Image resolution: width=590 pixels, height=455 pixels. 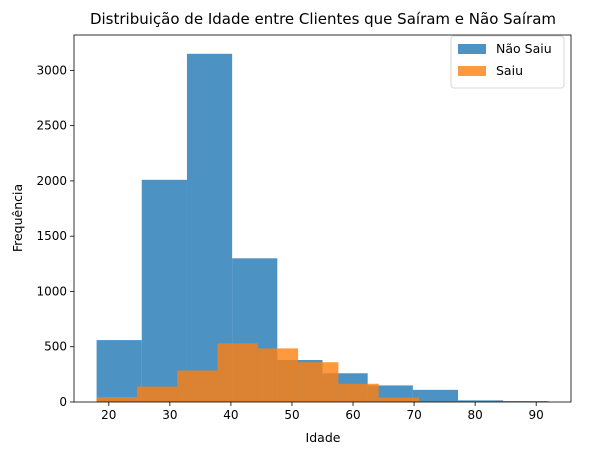 I want to click on y-tick-label: 2000, so click(x=51, y=181).